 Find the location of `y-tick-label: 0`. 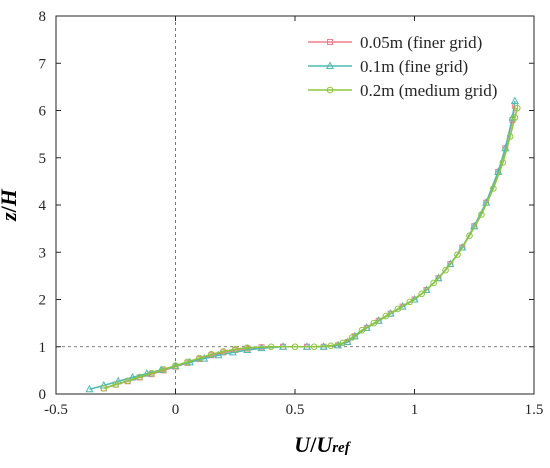

y-tick-label: 0 is located at coordinates (43, 395).